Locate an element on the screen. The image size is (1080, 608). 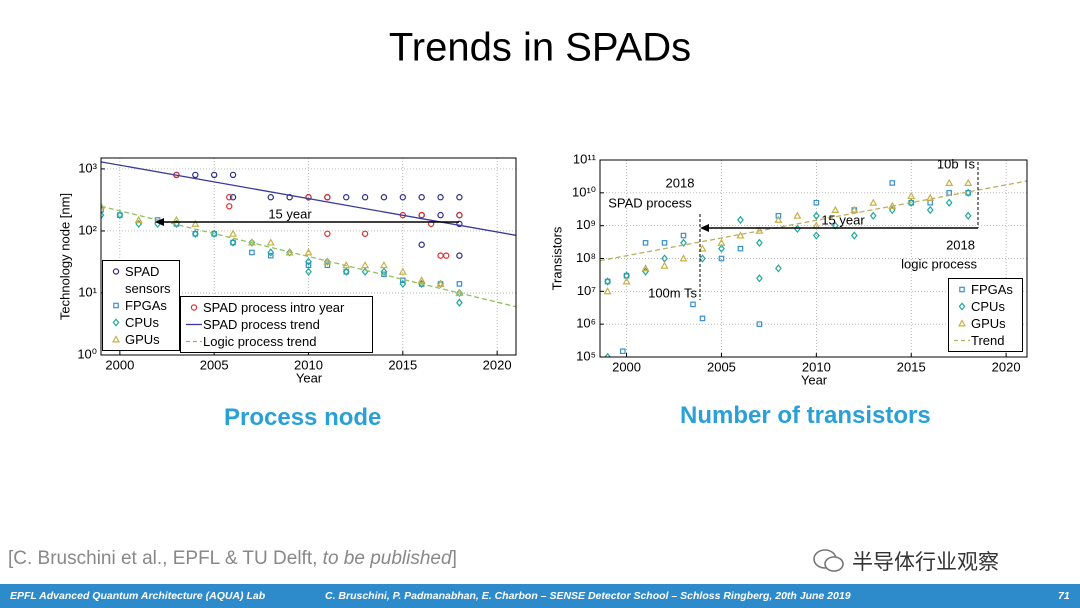
legend-item: SPAD process intro year is located at coordinates (276, 307).